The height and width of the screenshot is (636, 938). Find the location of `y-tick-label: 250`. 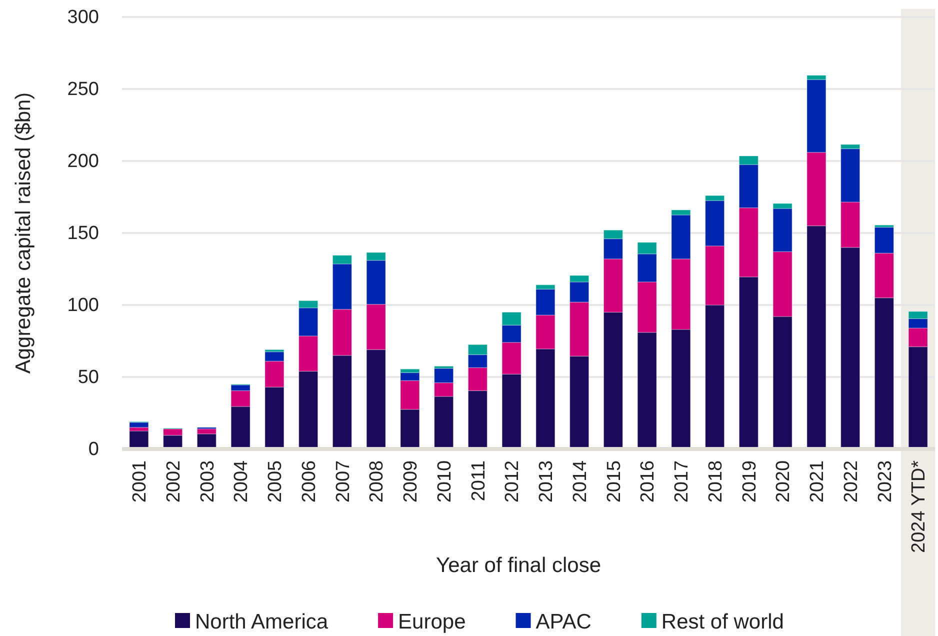

y-tick-label: 250 is located at coordinates (83, 89).